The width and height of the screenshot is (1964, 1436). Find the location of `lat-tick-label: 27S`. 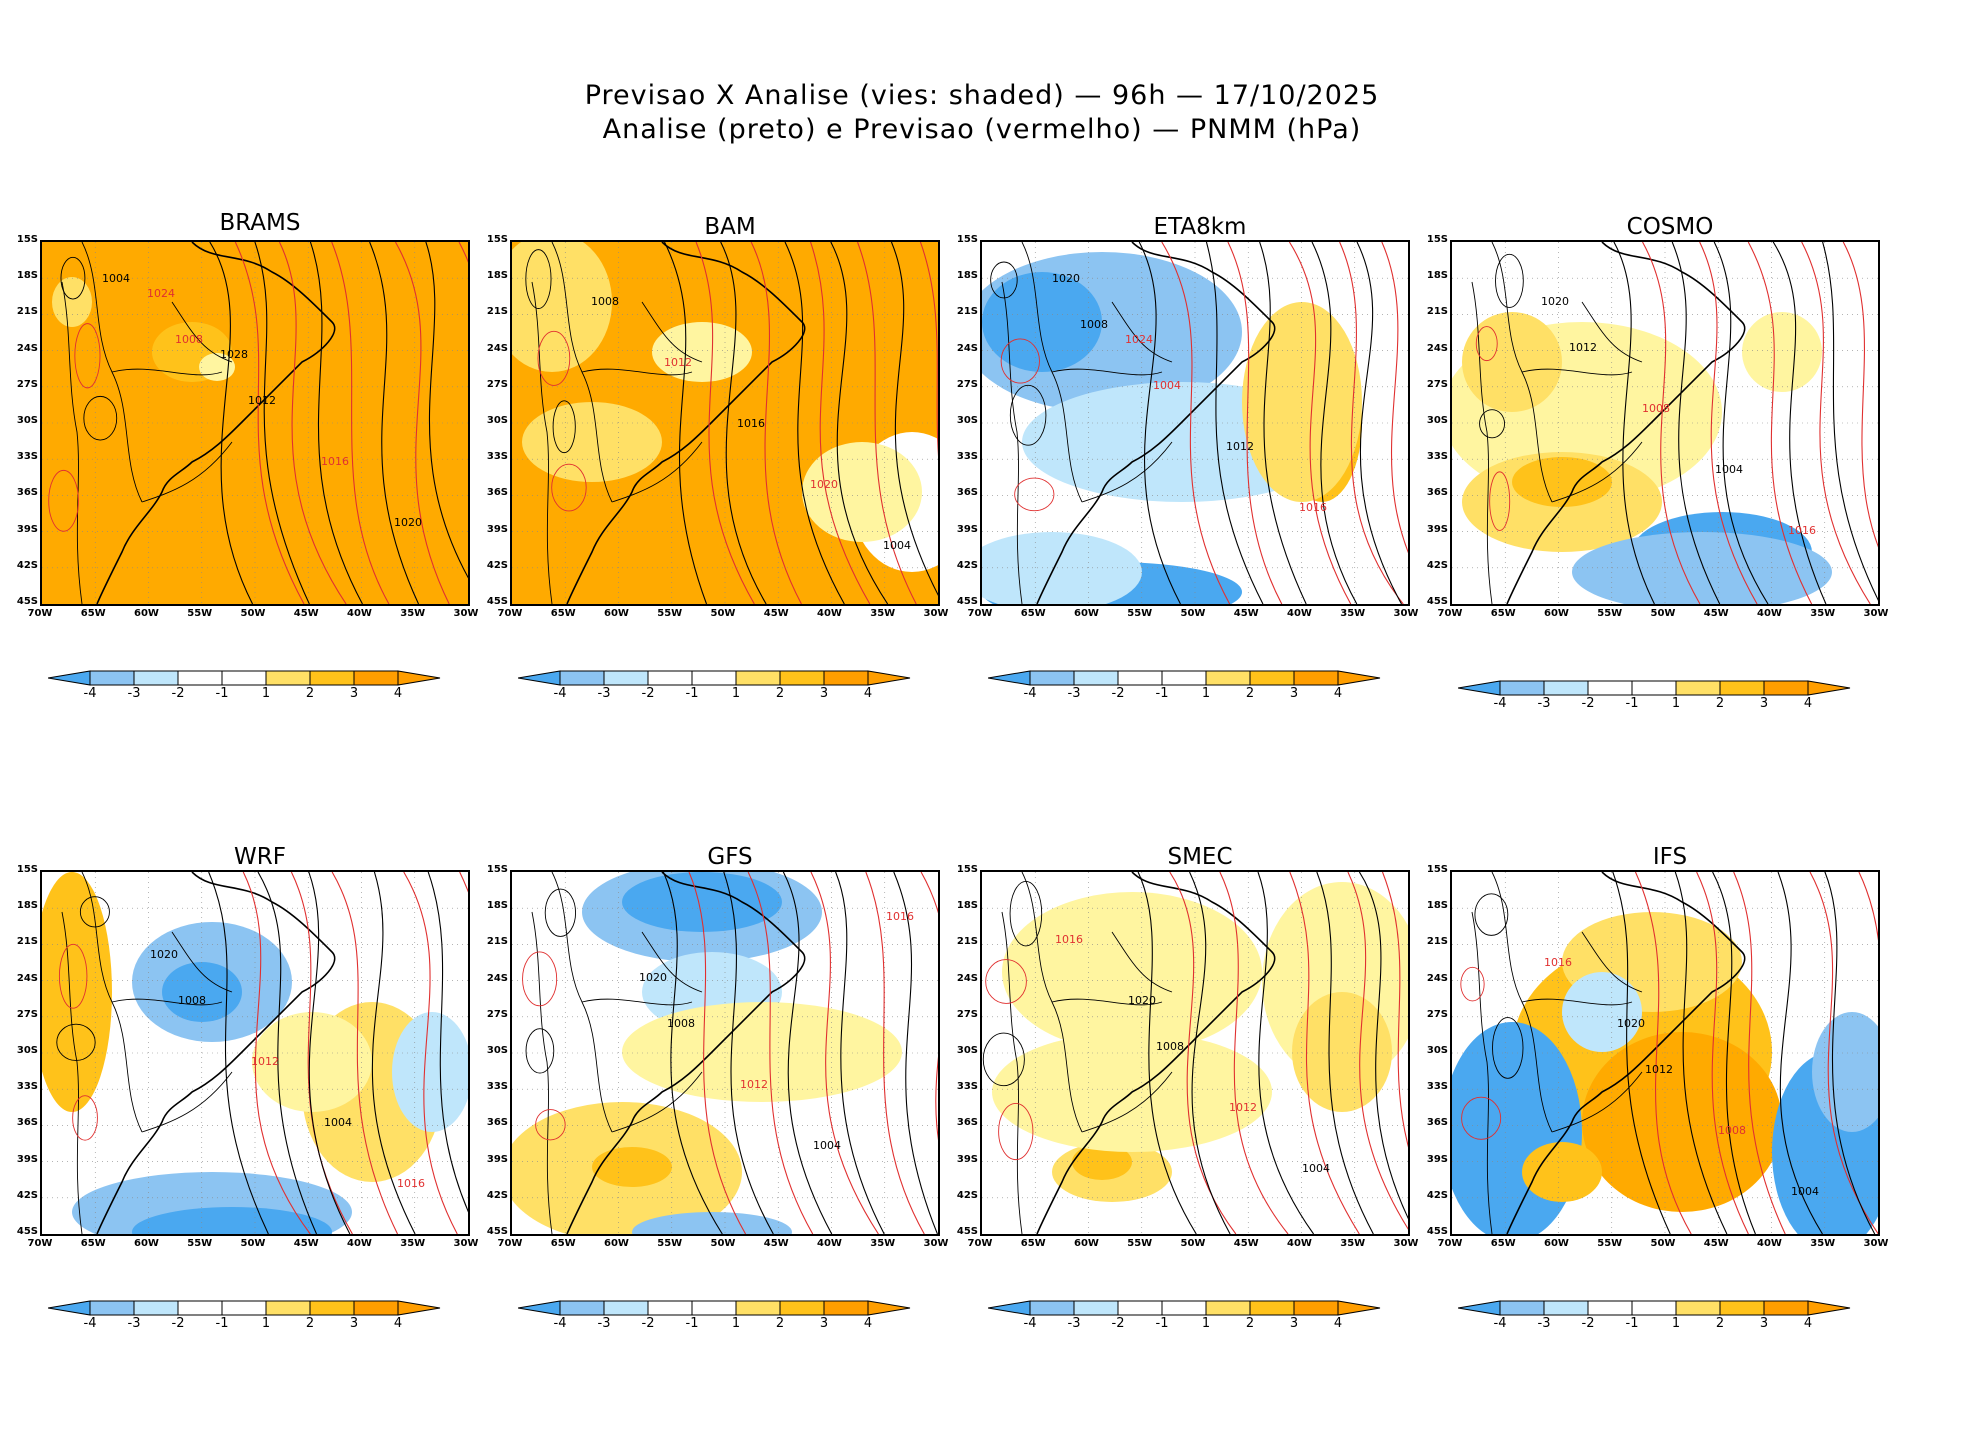

lat-tick-label: 27S is located at coordinates (497, 384).